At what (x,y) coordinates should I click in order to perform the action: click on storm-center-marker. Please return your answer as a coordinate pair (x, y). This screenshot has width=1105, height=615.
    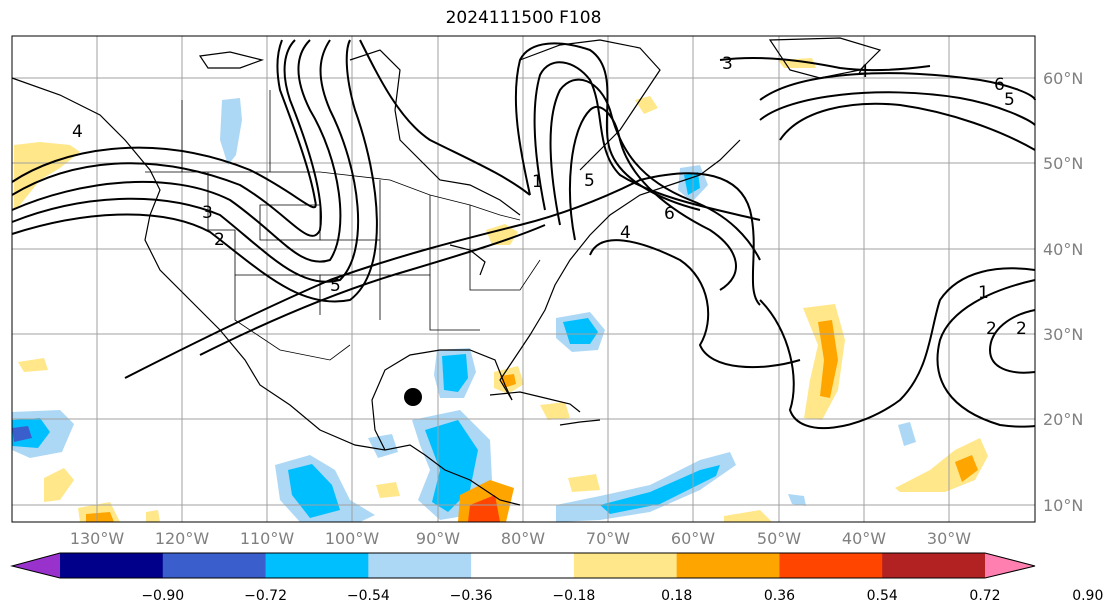
    Looking at the image, I should click on (413, 397).